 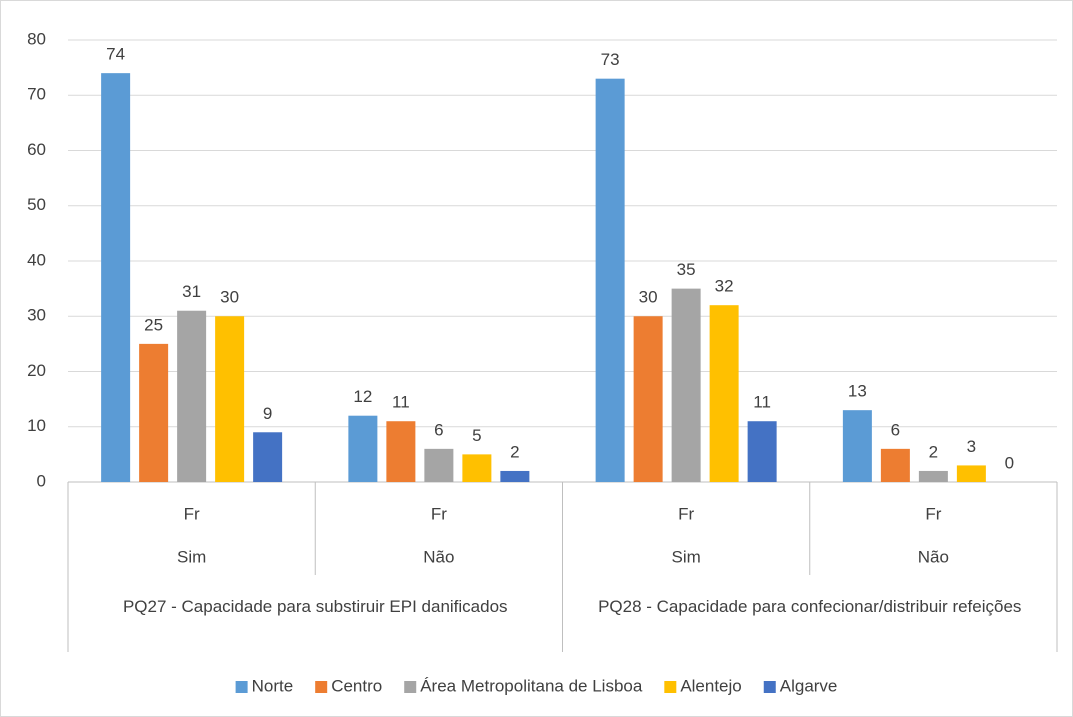 I want to click on y-tick-label: 40, so click(x=36, y=259).